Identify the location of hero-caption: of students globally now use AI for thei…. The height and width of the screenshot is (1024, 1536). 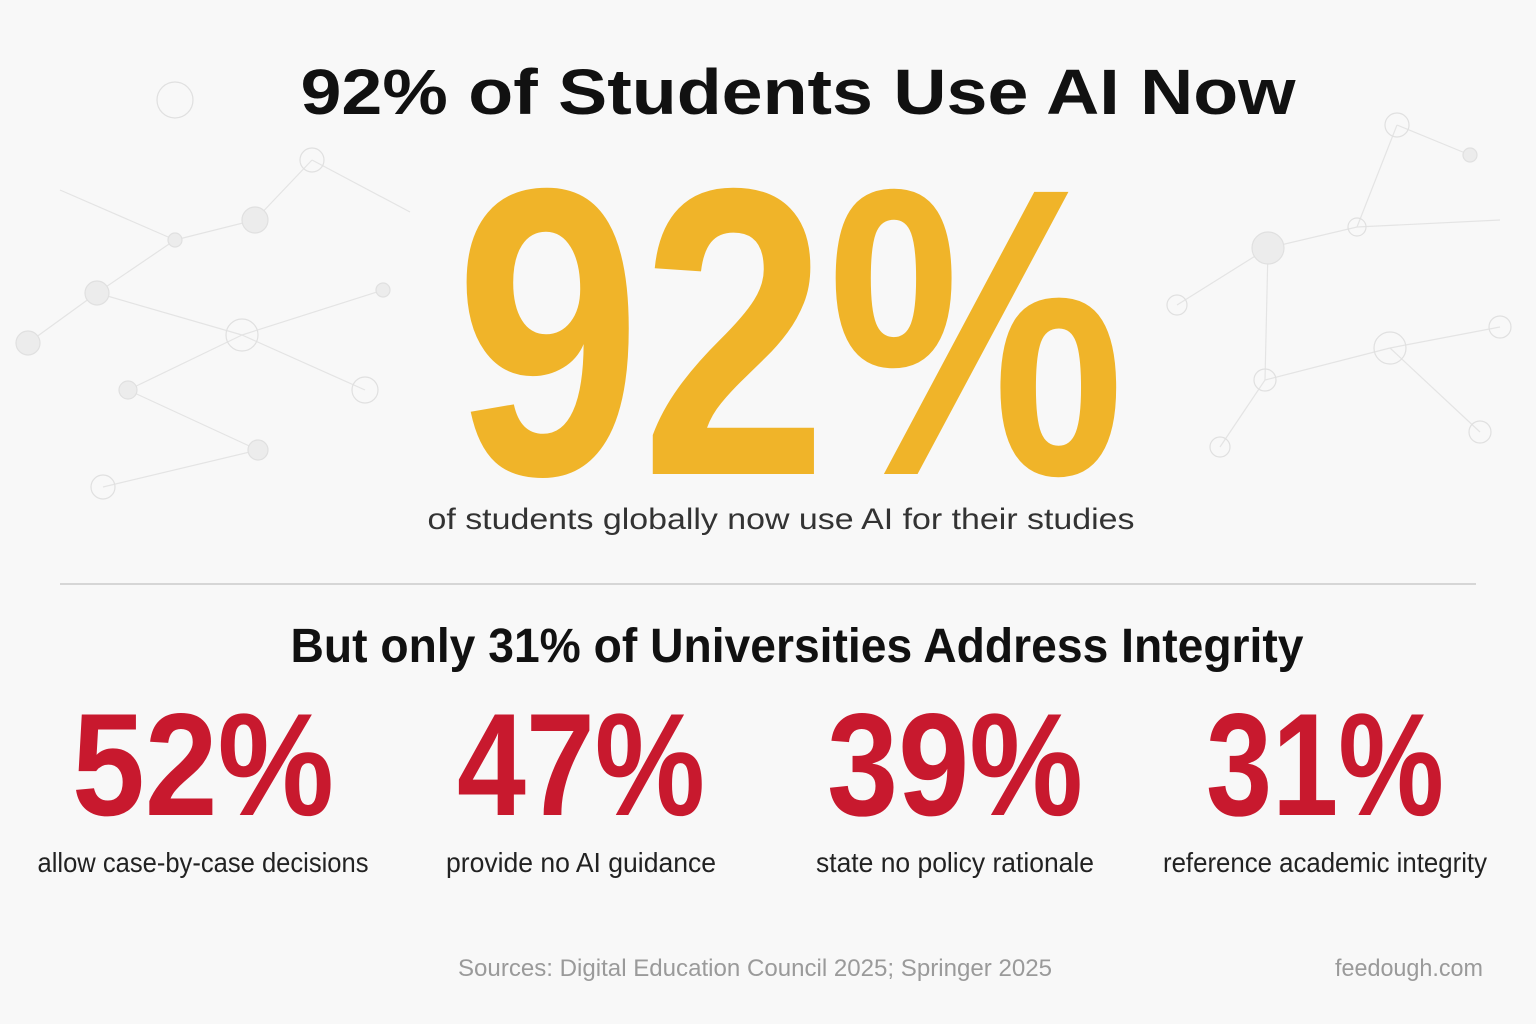
(781, 519).